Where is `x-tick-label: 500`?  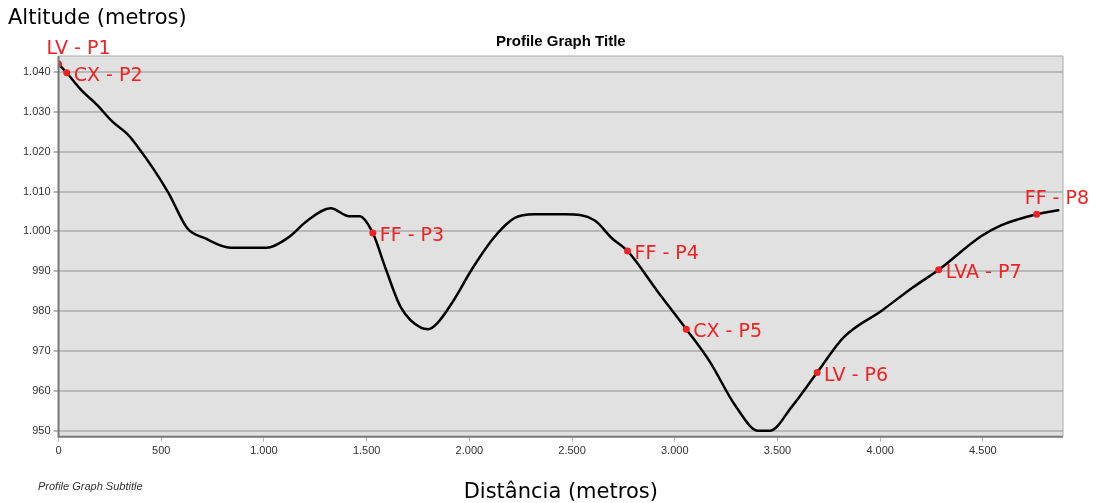 x-tick-label: 500 is located at coordinates (161, 450).